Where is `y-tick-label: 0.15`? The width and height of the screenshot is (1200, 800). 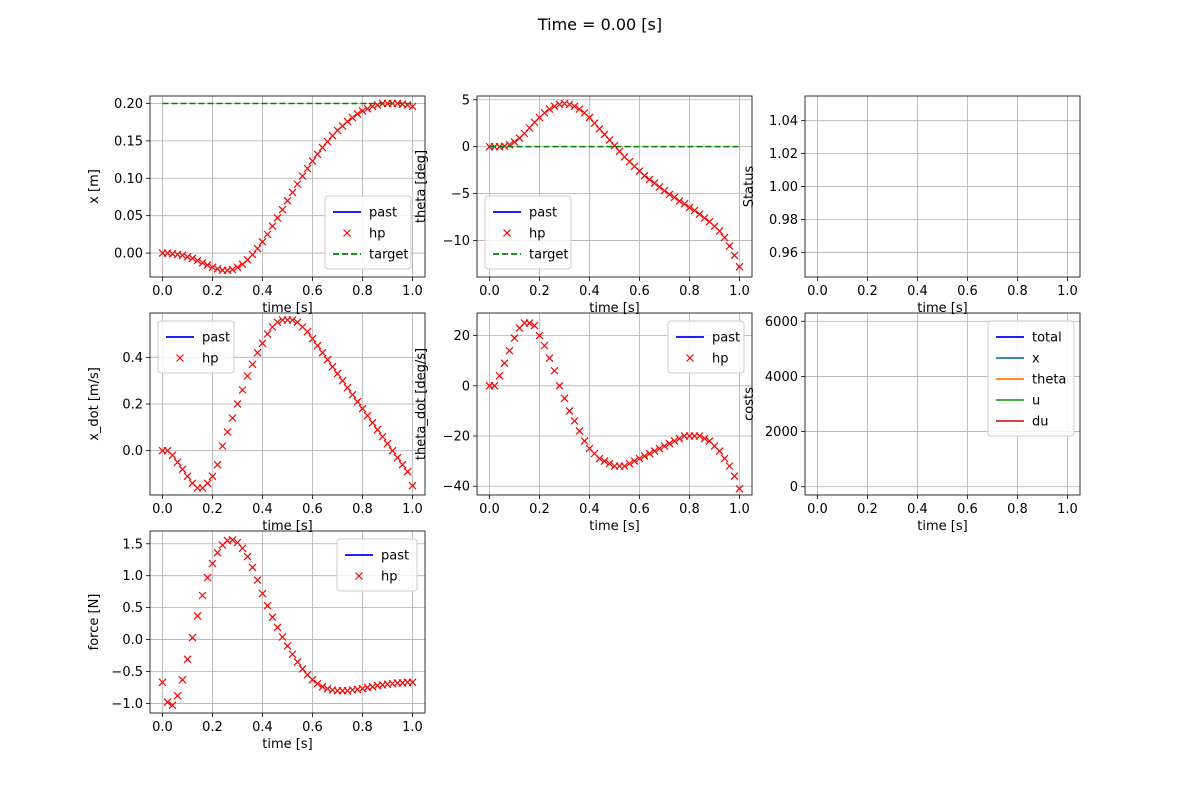 y-tick-label: 0.15 is located at coordinates (128, 141).